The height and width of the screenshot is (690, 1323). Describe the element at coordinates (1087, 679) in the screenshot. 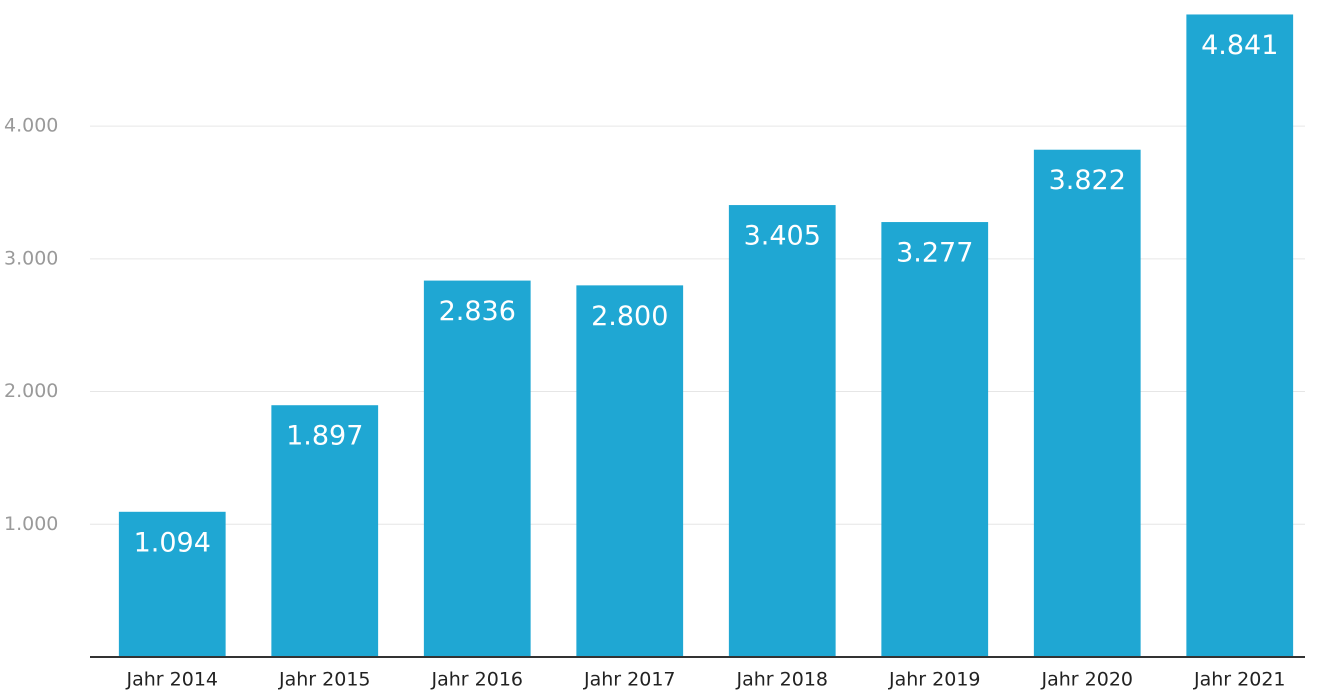

I see `x-tick-label: Jahr 2020` at that location.